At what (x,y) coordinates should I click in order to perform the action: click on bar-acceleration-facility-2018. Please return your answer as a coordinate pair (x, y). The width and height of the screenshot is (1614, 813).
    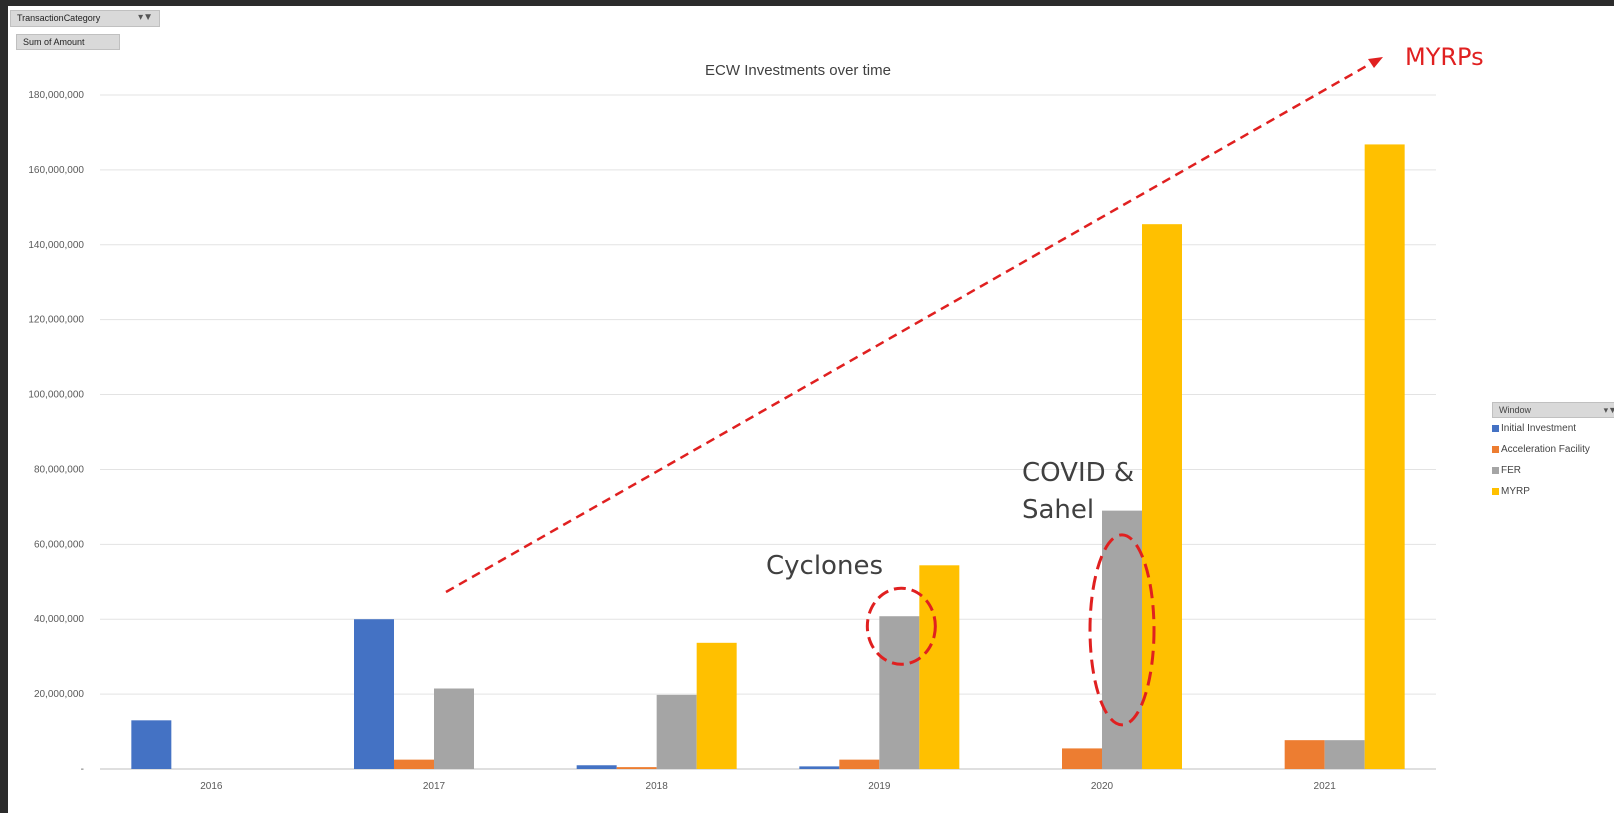
    Looking at the image, I should click on (636, 768).